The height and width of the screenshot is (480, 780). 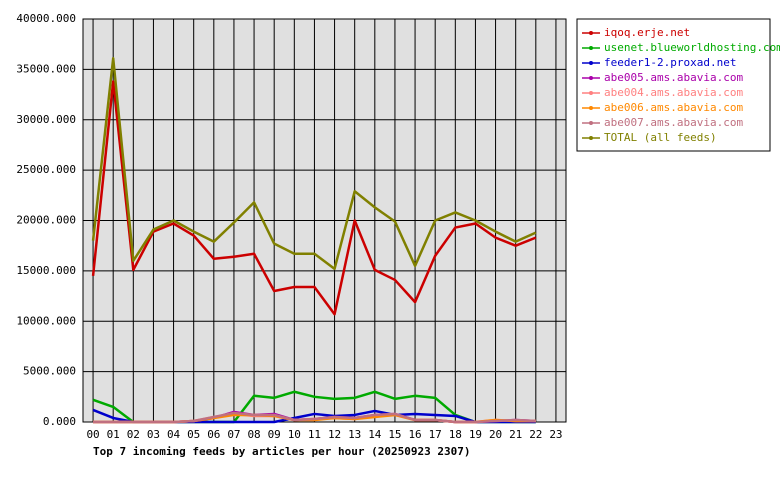 What do you see at coordinates (46, 18) in the screenshot?
I see `y-tick-label: 40000.000` at bounding box center [46, 18].